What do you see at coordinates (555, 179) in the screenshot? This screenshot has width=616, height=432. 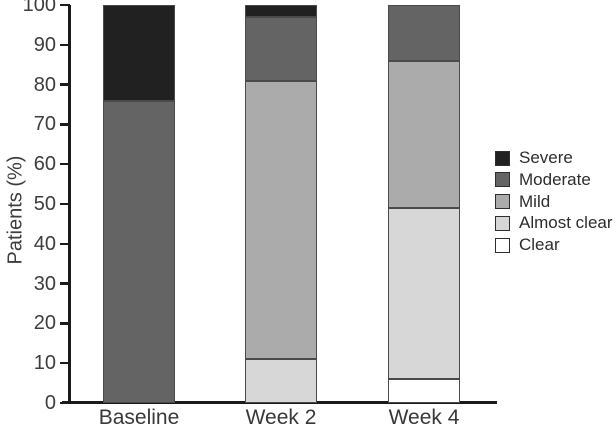 I see `legend-label-moderate: Moderate` at bounding box center [555, 179].